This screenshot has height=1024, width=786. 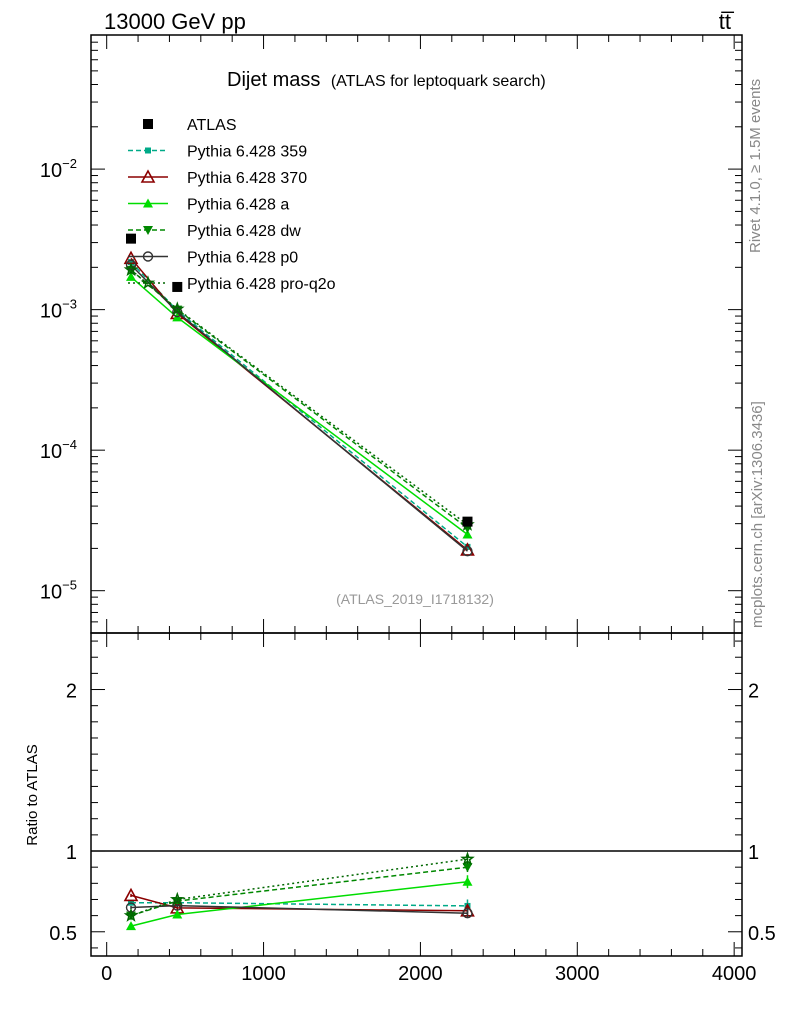 I want to click on y-tick-label: 10⁻², so click(x=58, y=169).